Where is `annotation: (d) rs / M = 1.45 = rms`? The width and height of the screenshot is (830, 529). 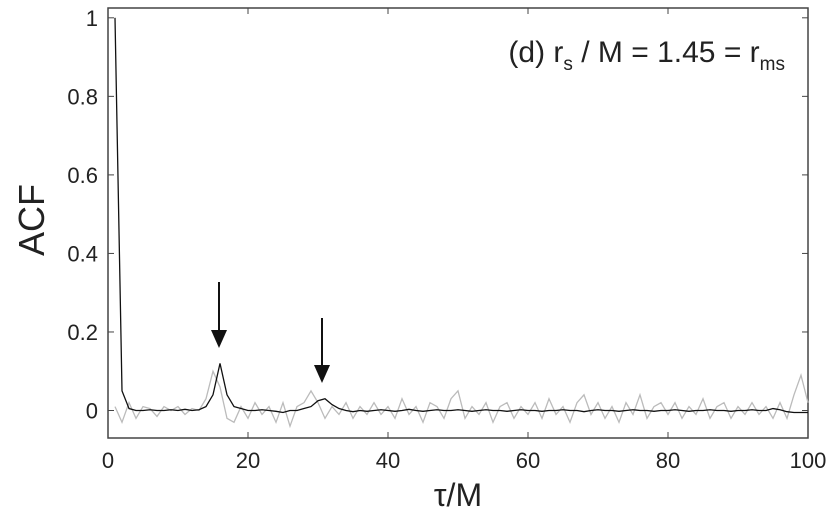 annotation: (d) rs / M = 1.45 = rms is located at coordinates (646, 55).